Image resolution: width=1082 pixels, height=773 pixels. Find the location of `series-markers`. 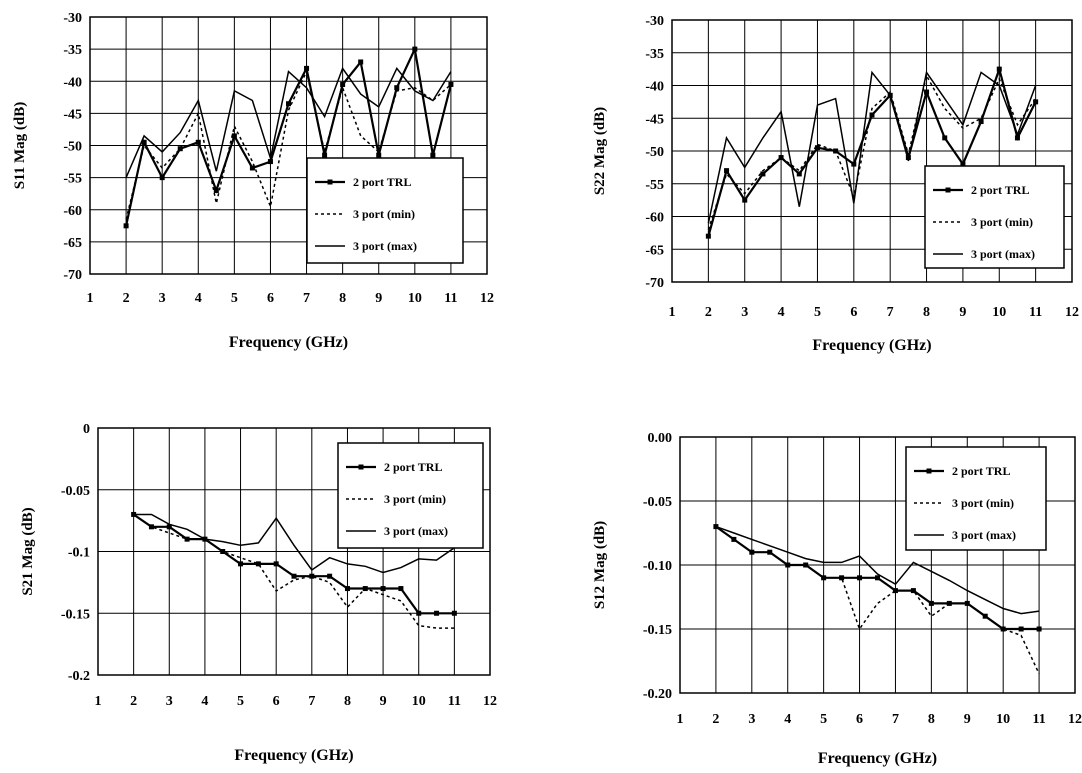

series-markers is located at coordinates (288, 137).